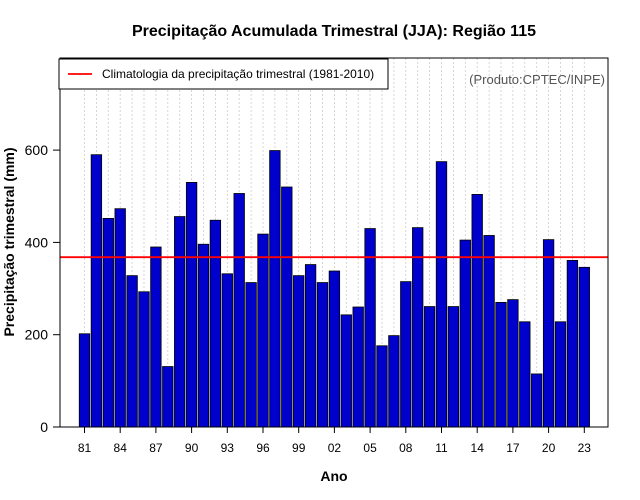 This screenshot has width=640, height=500. What do you see at coordinates (121, 448) in the screenshot?
I see `x-tick-label: 84` at bounding box center [121, 448].